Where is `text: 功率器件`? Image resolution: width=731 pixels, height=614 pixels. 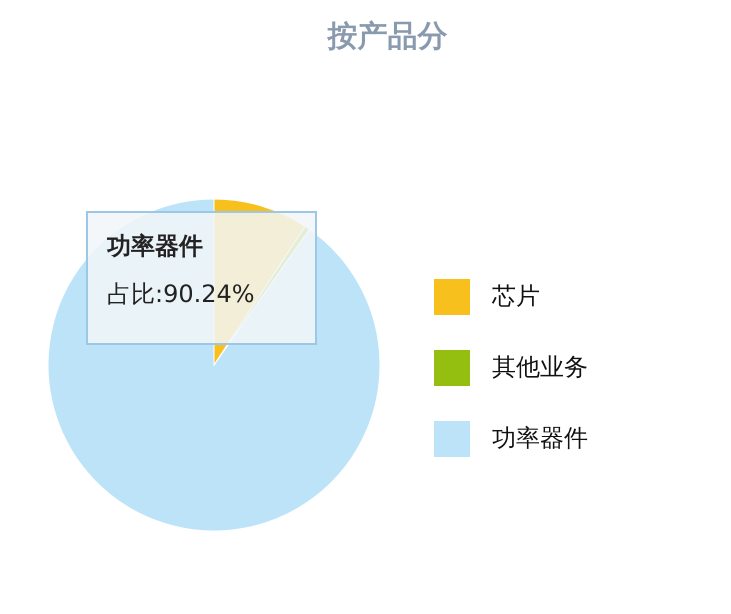
text: 功率器件 is located at coordinates (154, 246).